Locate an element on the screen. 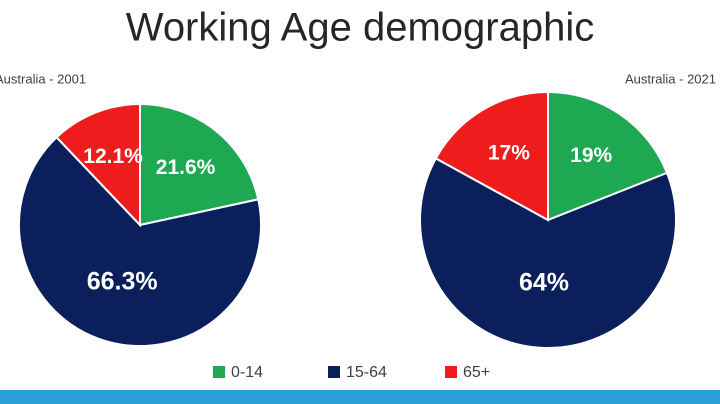  slice-label: 64% is located at coordinates (544, 282).